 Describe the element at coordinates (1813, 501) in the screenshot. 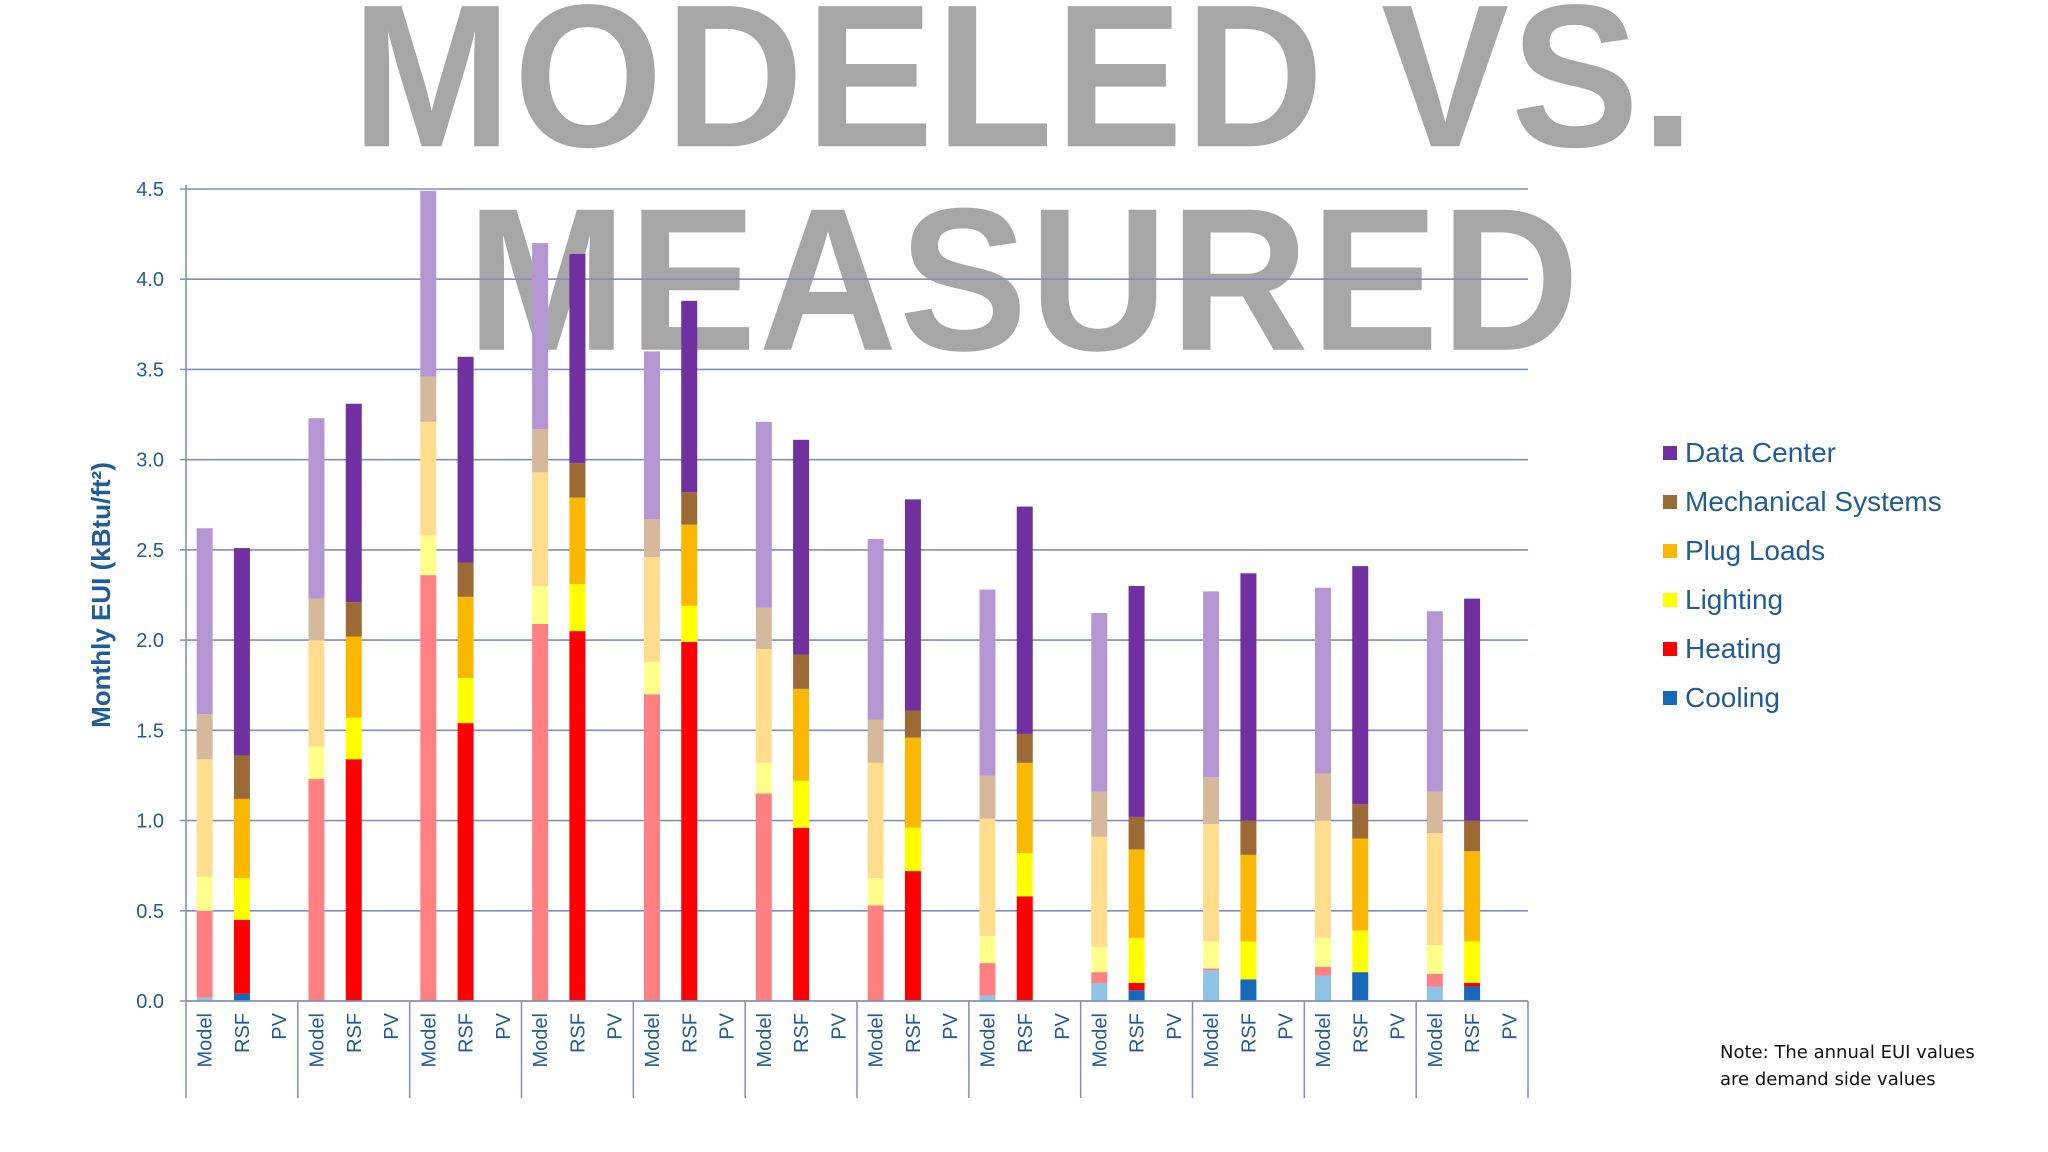

I see `legend-label: Mechanical Systems` at that location.